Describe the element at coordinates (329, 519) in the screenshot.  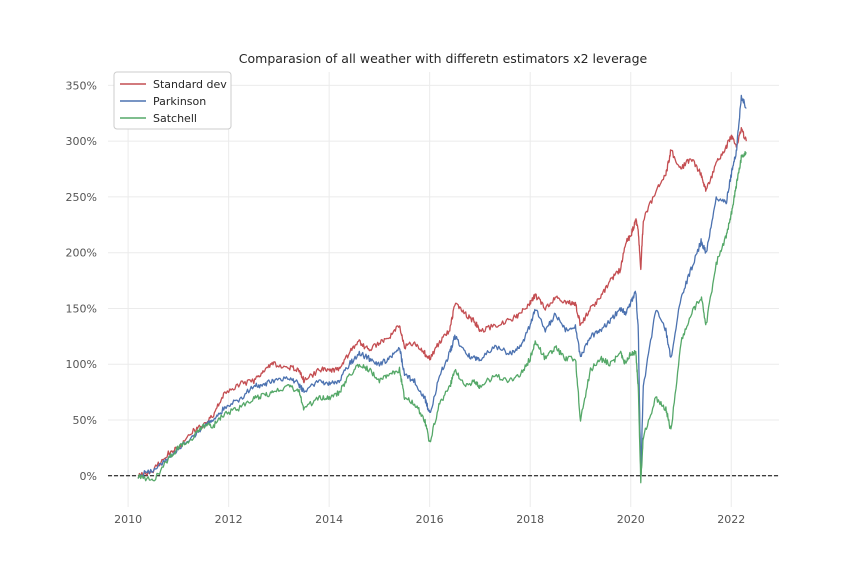
I see `x-tick-label: 2014` at that location.